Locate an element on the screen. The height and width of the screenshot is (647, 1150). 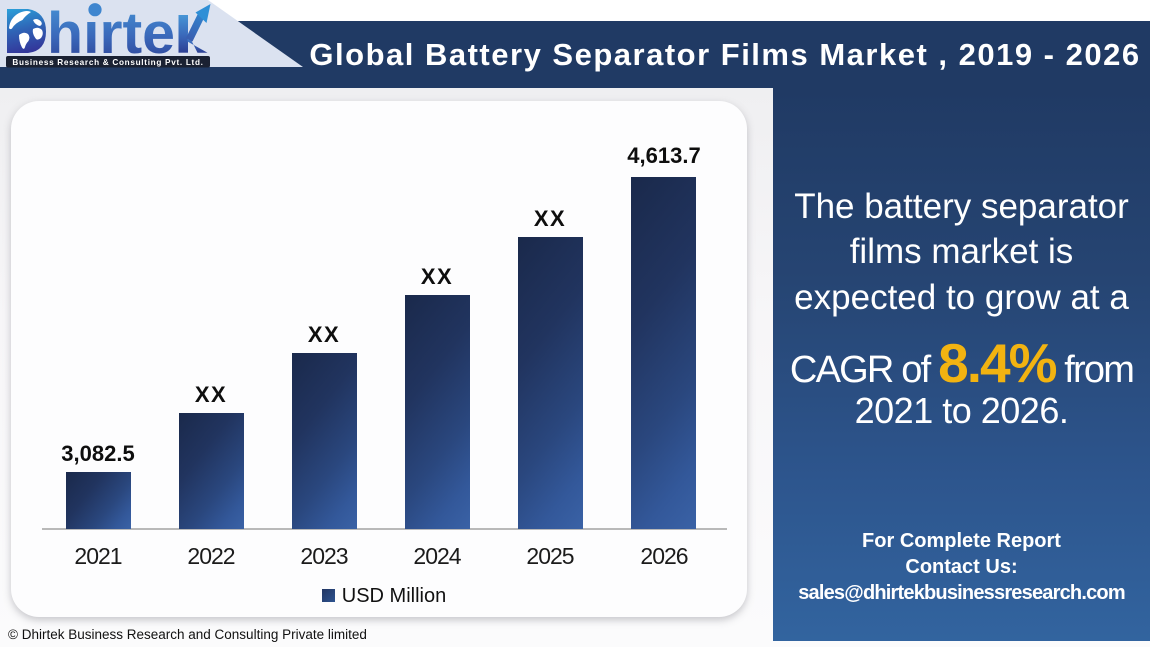
svg-text:Business Research & Consulting: Business Research & Consulting Pvt. Ltd. is located at coordinates (107, 62).